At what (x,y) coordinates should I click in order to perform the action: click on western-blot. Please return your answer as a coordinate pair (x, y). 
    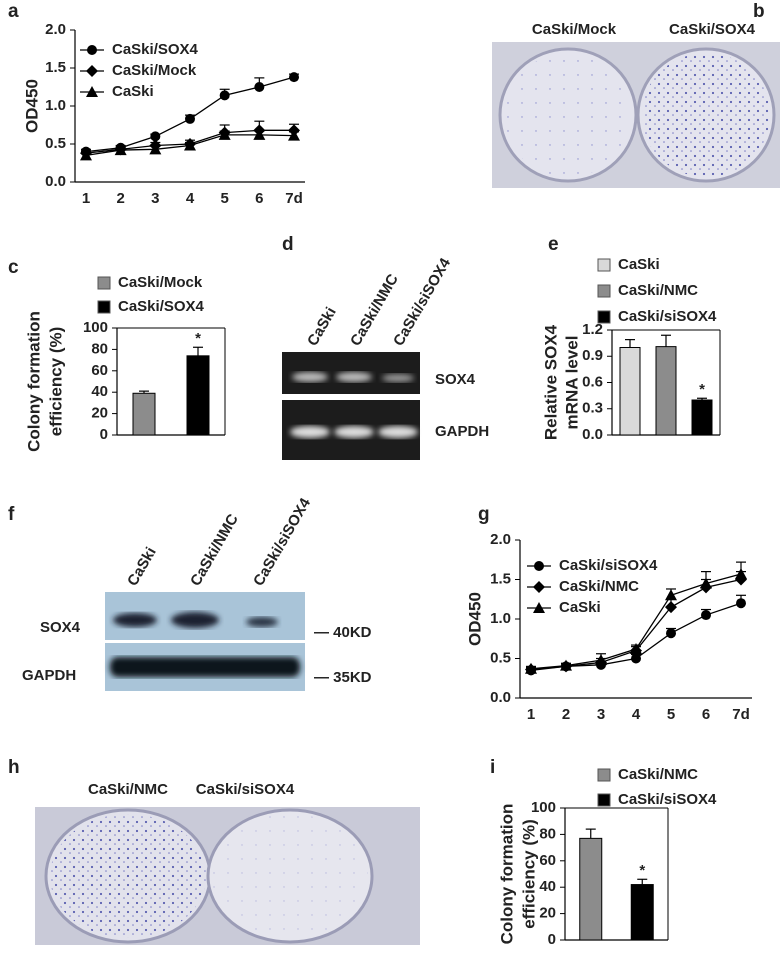
    Looking at the image, I should click on (205, 641).